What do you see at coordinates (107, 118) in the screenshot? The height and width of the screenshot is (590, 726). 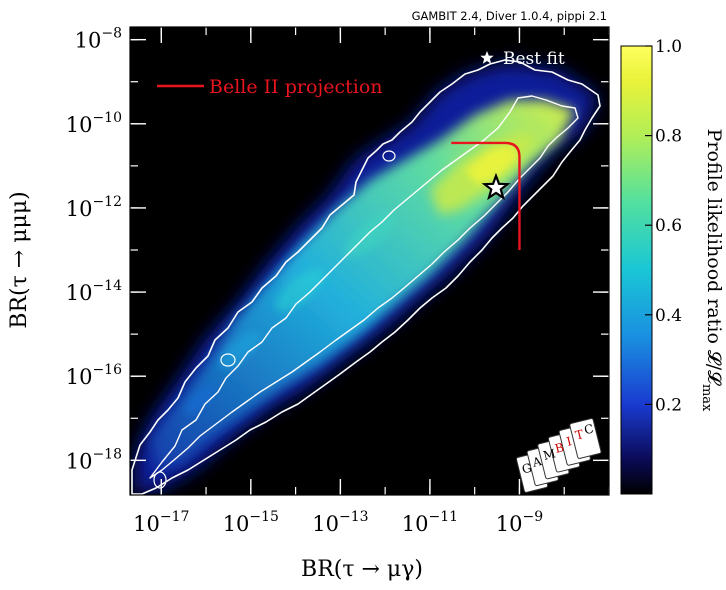 I see `y-tick-exponent: −10` at bounding box center [107, 118].